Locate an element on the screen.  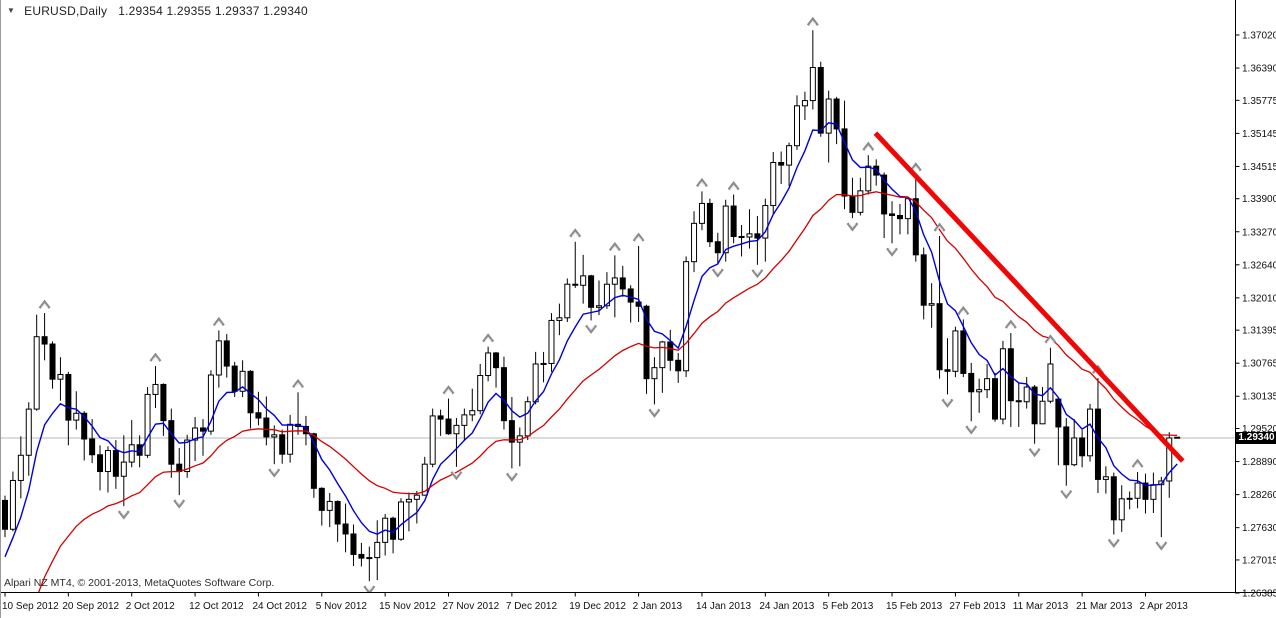
current-price-badge: 1.29340 is located at coordinates (1256, 437).